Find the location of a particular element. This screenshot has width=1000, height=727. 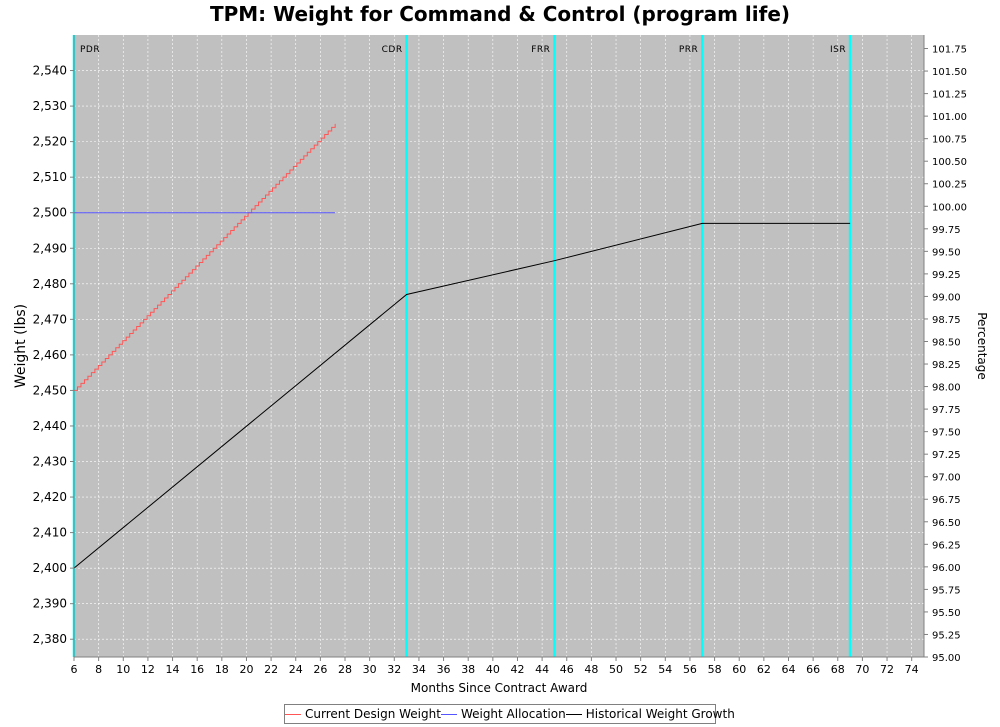

y2-tick-label: 97.00 is located at coordinates (946, 478).